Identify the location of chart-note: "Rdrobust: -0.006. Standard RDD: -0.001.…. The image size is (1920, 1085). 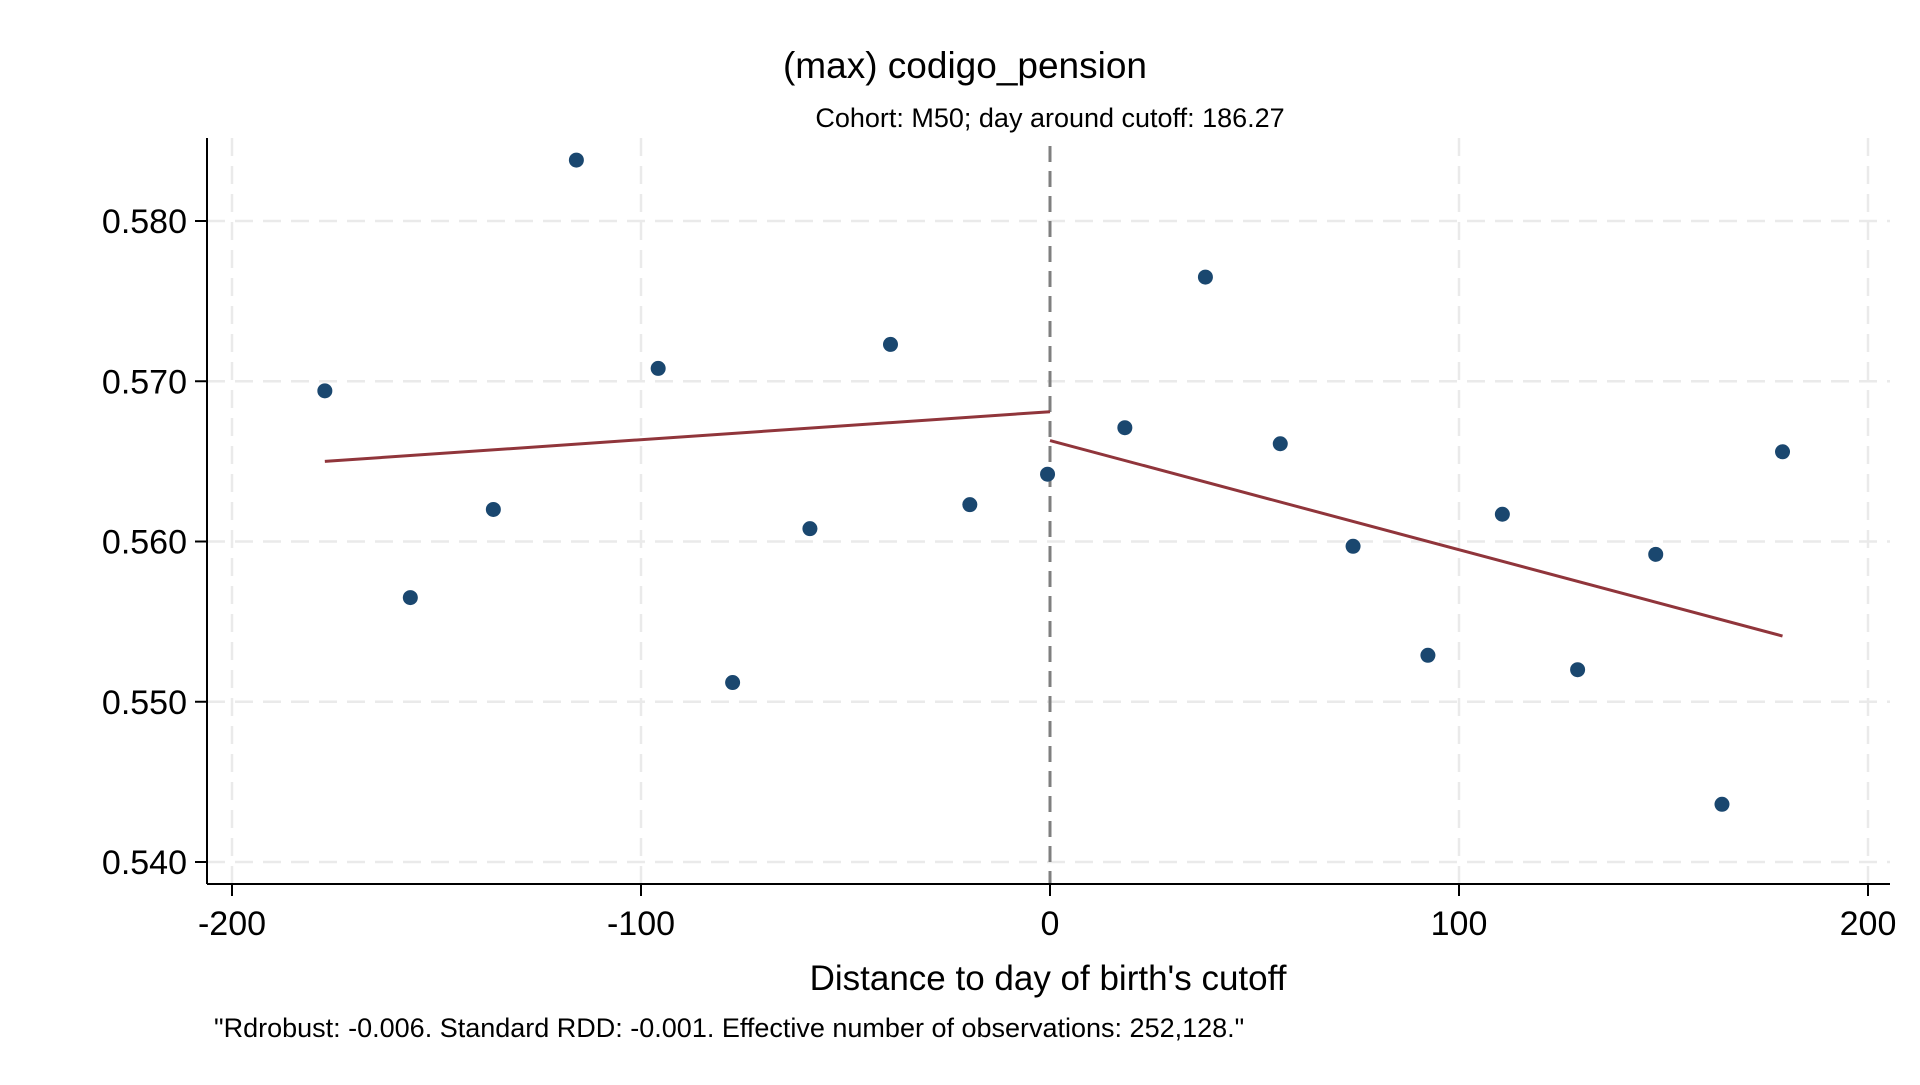
(729, 1028).